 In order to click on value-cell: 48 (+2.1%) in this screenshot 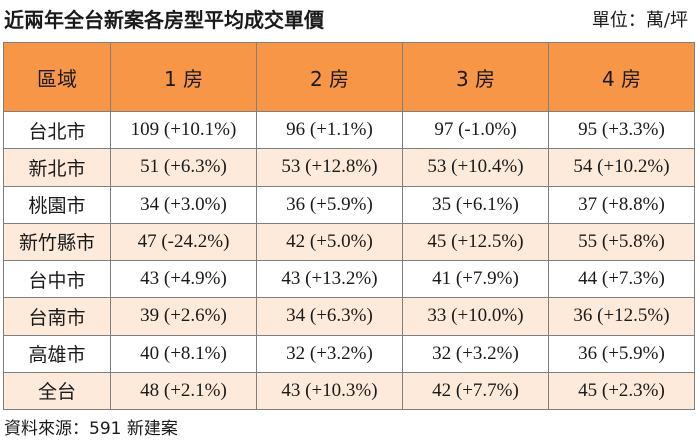, I will do `click(183, 391)`.